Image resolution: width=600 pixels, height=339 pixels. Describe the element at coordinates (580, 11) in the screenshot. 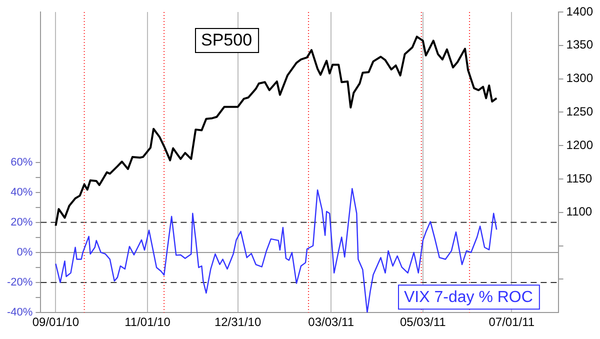

I see `y2-tick-label: 1400` at that location.